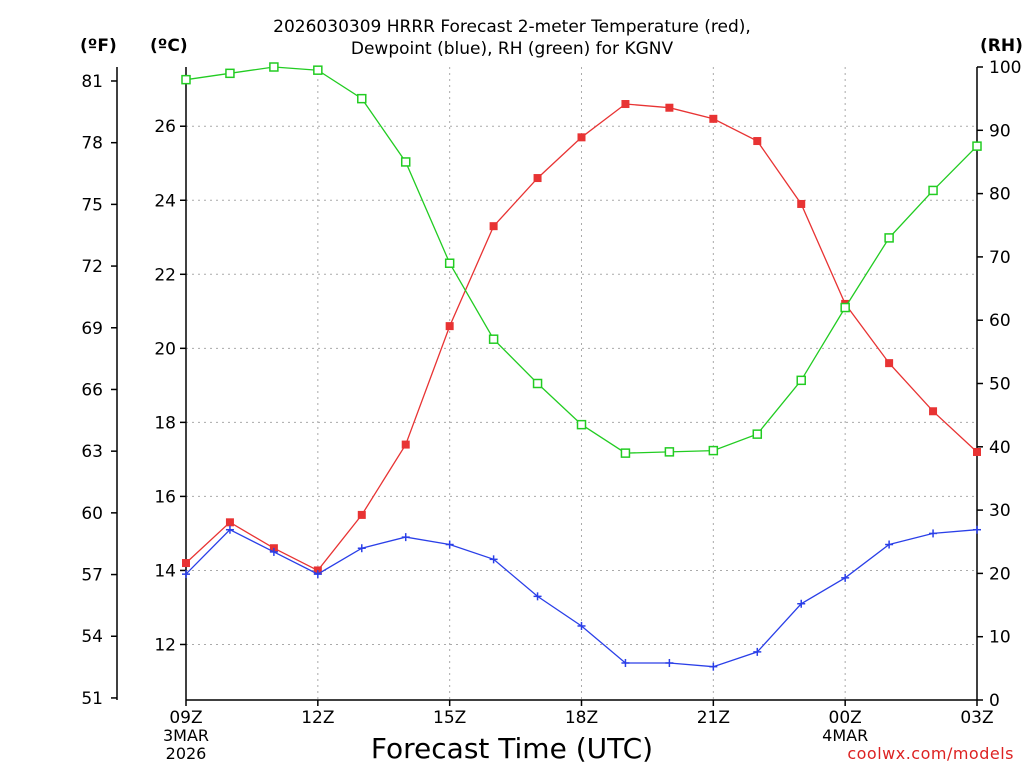 This screenshot has width=1024, height=768. I want to click on fahrenheit-tick-label: 72, so click(92, 267).